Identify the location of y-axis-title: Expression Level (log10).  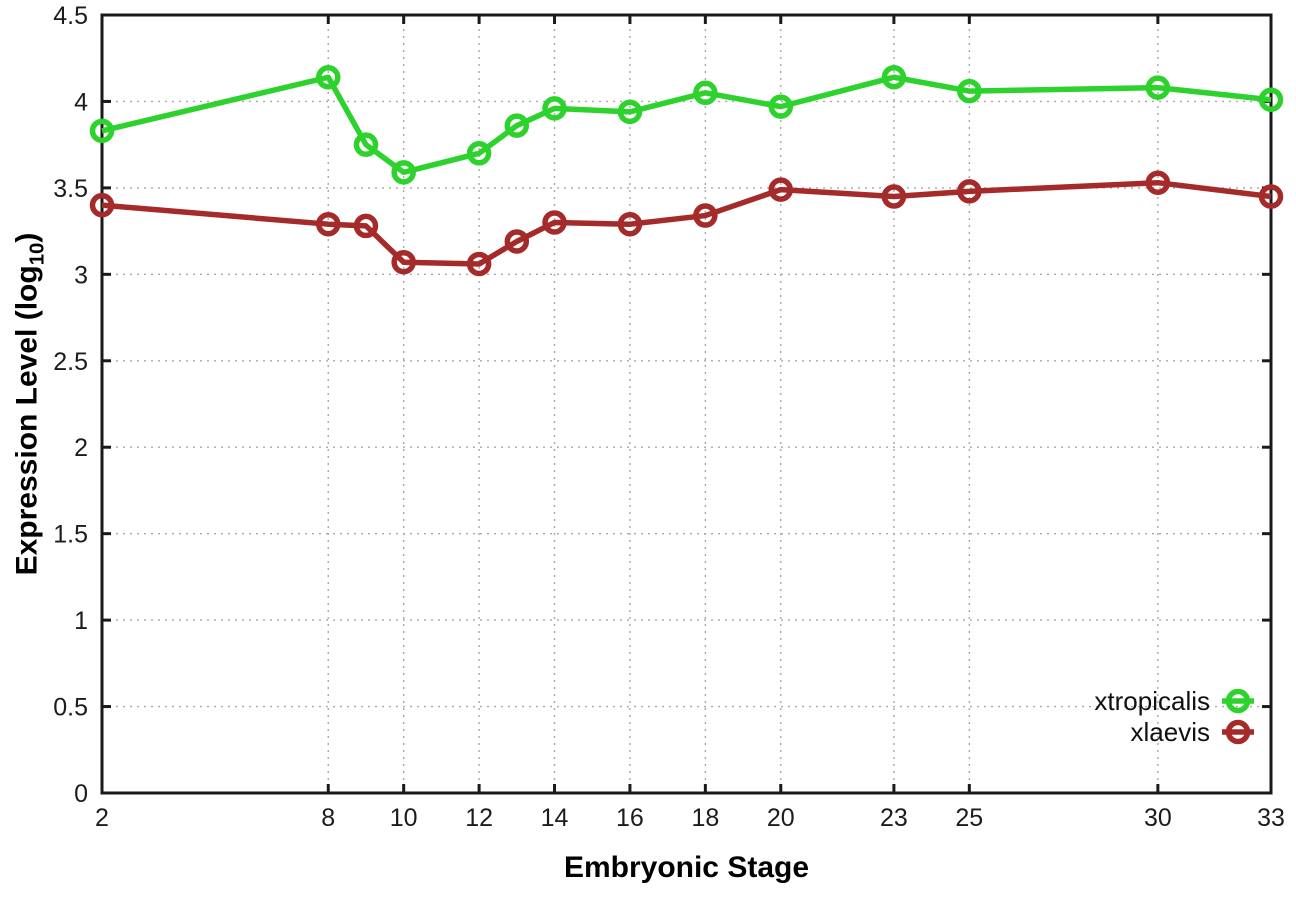
(30, 404).